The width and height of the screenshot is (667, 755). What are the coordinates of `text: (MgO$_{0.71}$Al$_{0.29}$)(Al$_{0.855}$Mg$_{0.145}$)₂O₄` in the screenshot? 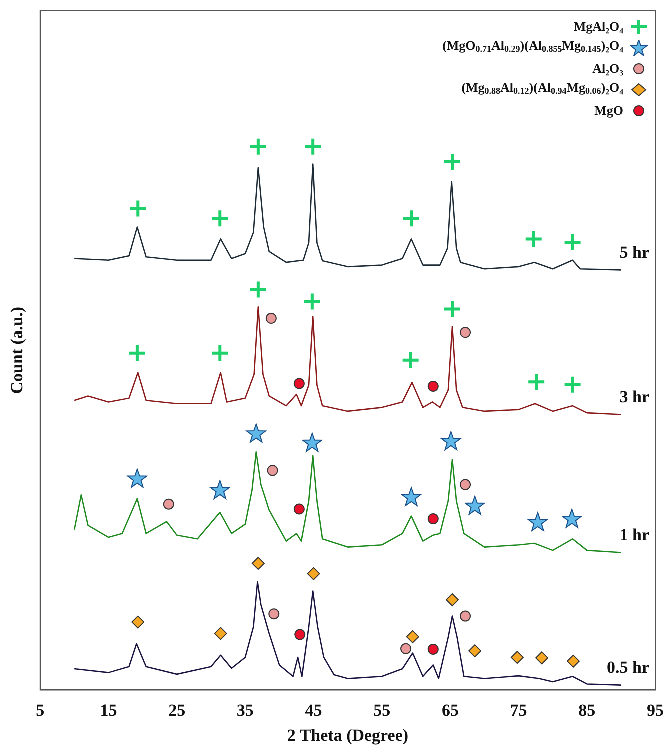 It's located at (533, 46).